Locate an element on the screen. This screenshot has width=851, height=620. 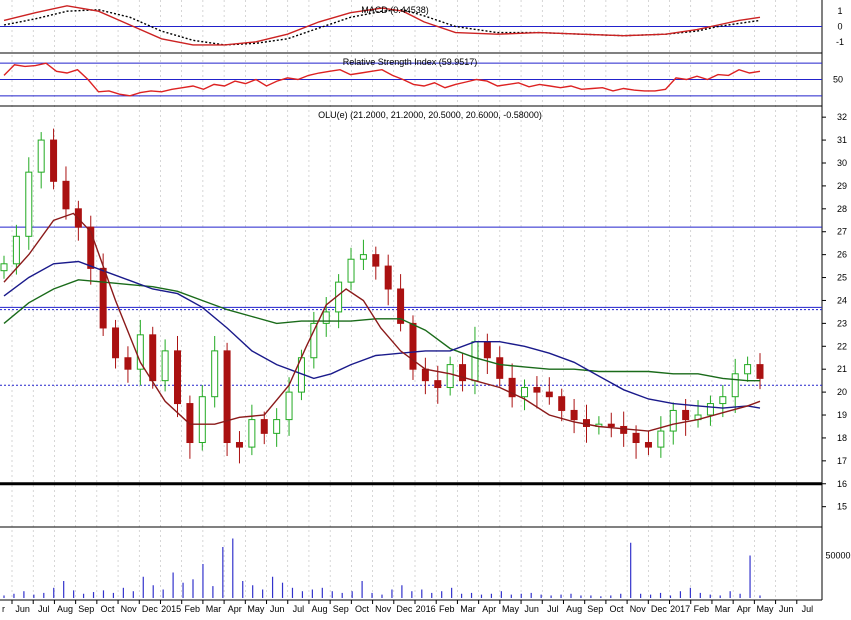
price-y-tick-label: 31 is located at coordinates (842, 140).